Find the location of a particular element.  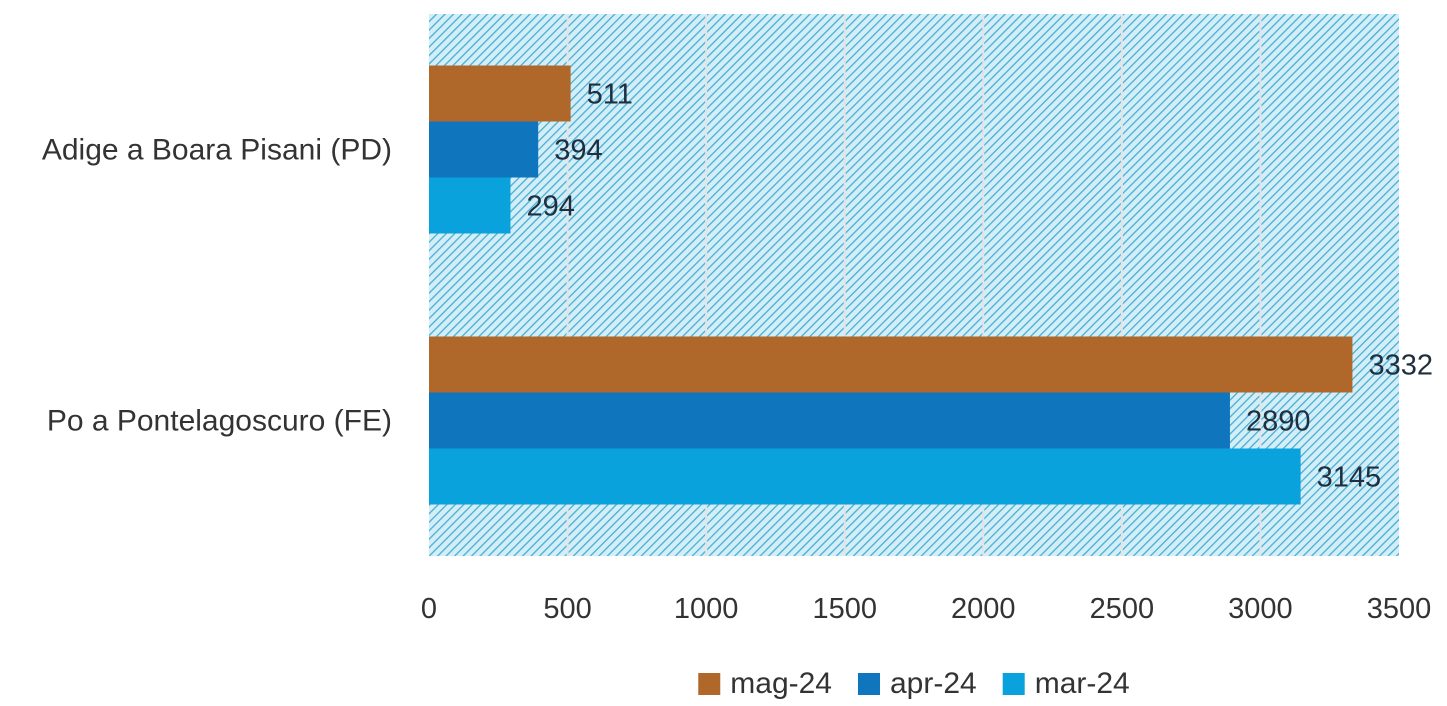

bar-mag-24-adige-a-boara-pisani-pd is located at coordinates (500, 93).